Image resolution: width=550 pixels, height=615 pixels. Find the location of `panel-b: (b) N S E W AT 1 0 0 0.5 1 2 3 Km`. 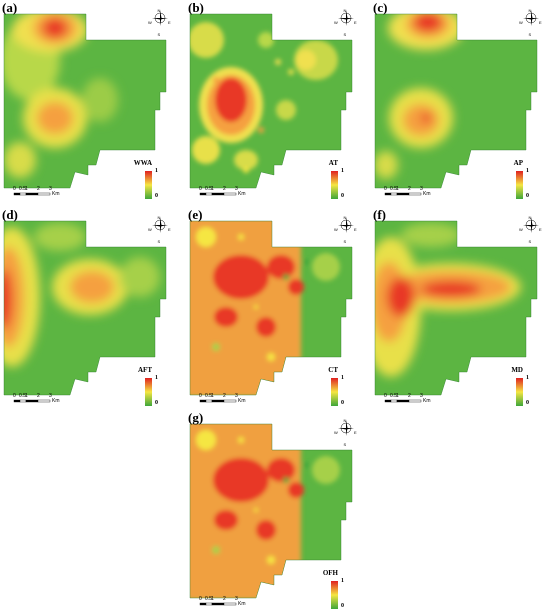

panel-b: (b) N S E W AT 1 0 0 0.5 1 2 3 Km is located at coordinates (276, 102).